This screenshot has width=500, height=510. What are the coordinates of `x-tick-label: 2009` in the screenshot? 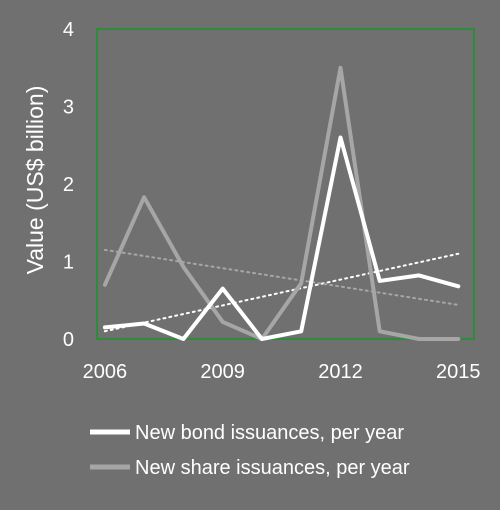 It's located at (222, 372).